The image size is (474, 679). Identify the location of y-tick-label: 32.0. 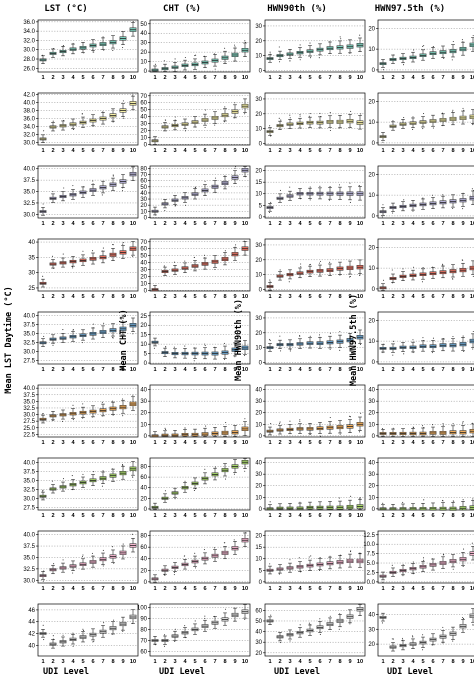
(29, 41).